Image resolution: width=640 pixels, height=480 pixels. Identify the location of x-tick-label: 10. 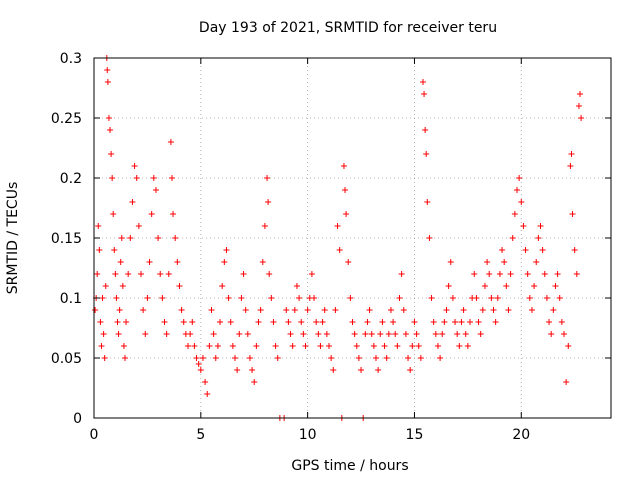
(308, 435).